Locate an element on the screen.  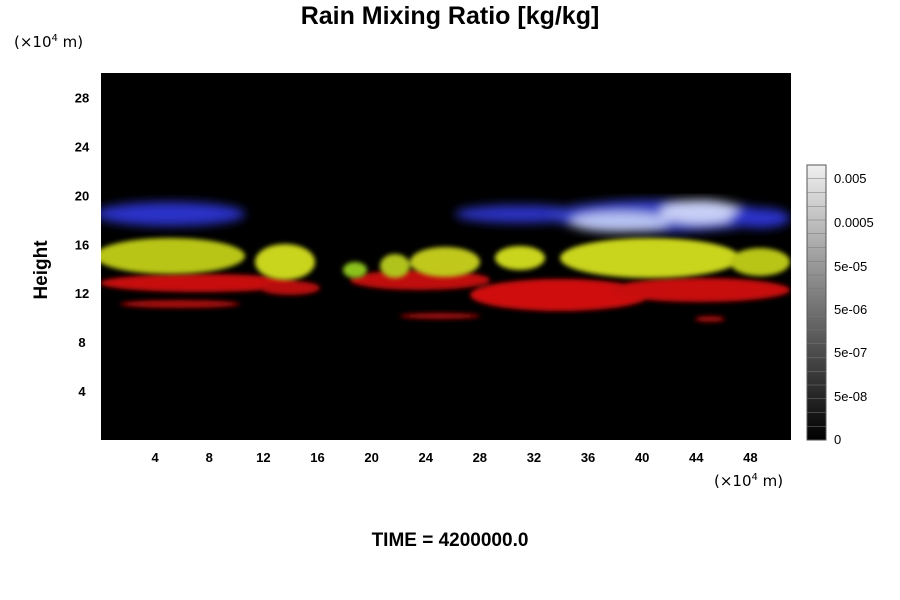
time-label: TIME = 4200000.0 is located at coordinates (450, 540).